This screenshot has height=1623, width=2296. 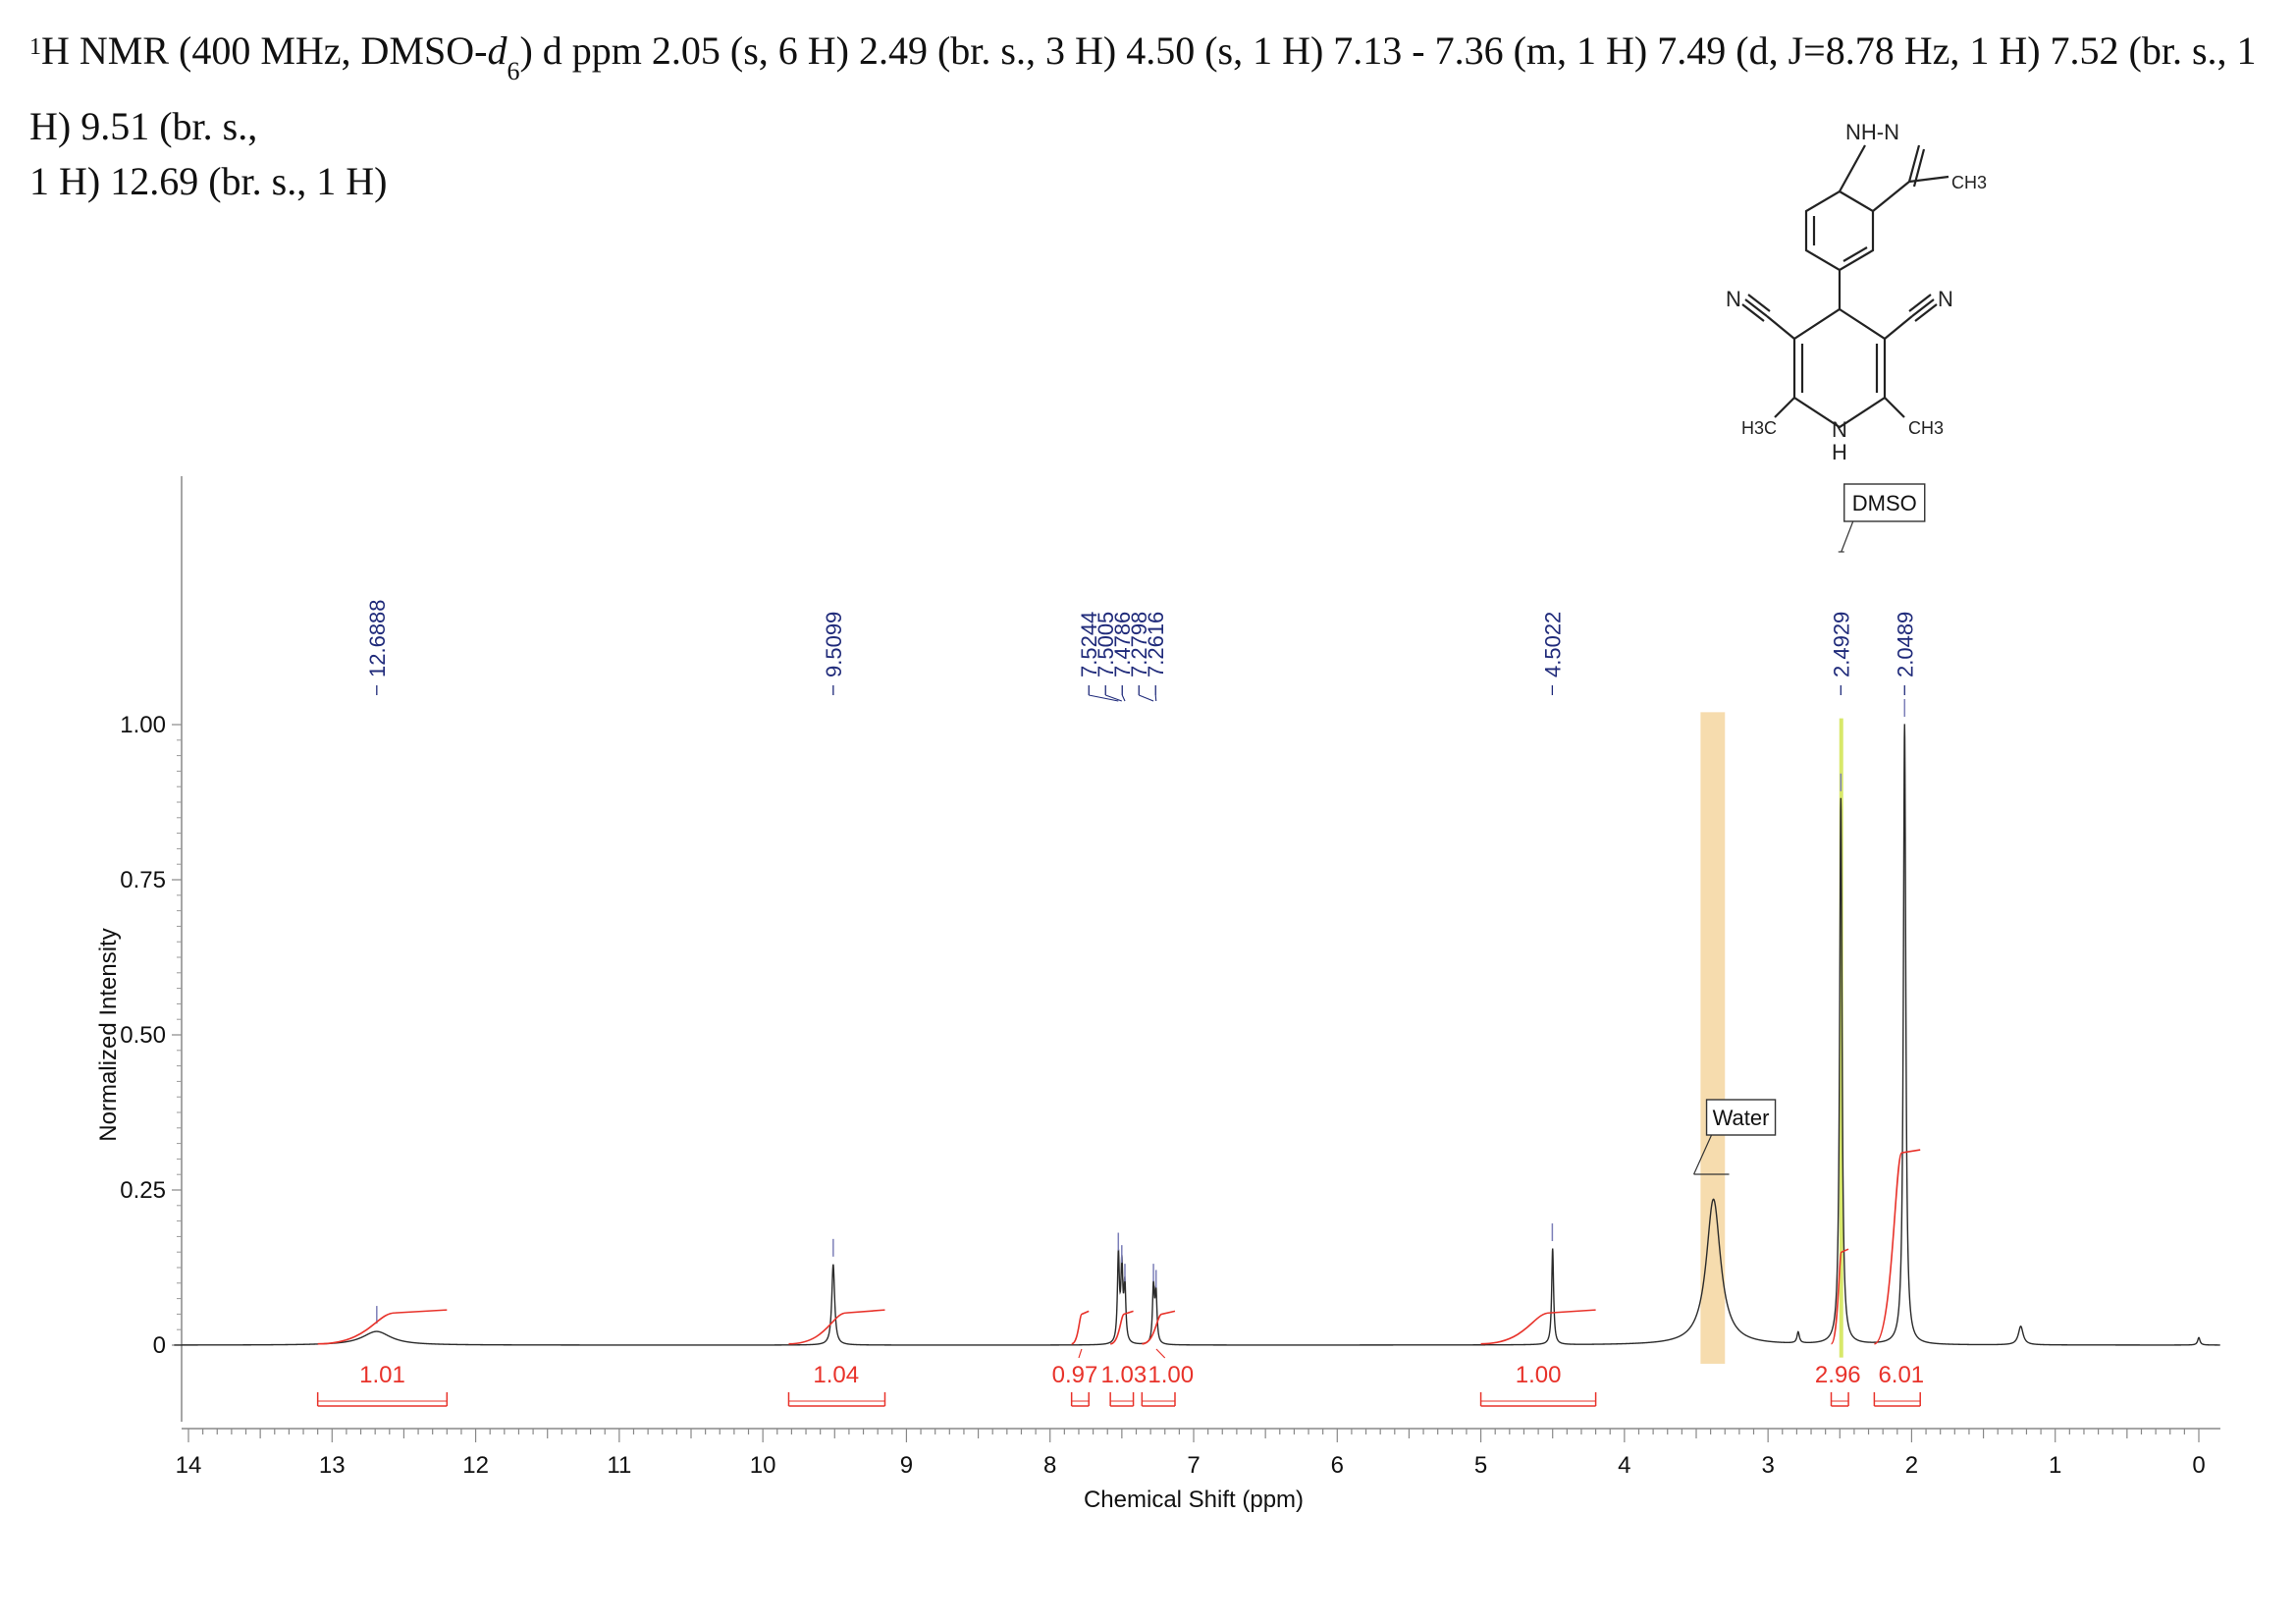 I want to click on y-tick-label: 0.75, so click(x=143, y=880).